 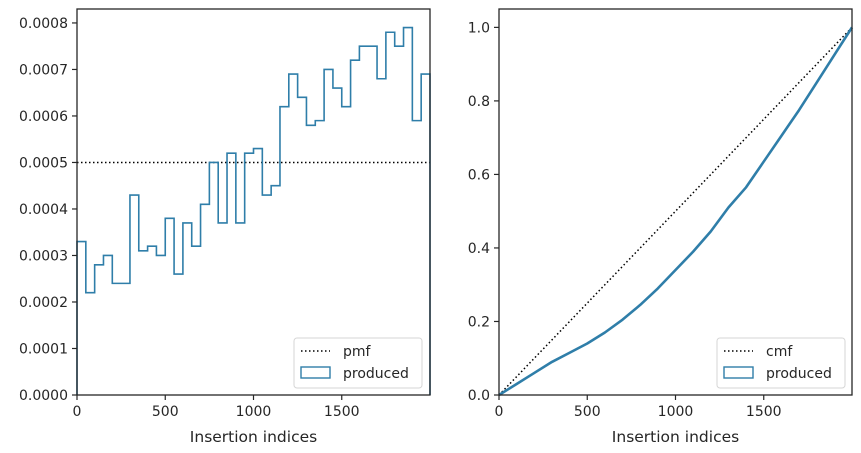 What do you see at coordinates (479, 396) in the screenshot?
I see `y-tick-label: 0.0` at bounding box center [479, 396].